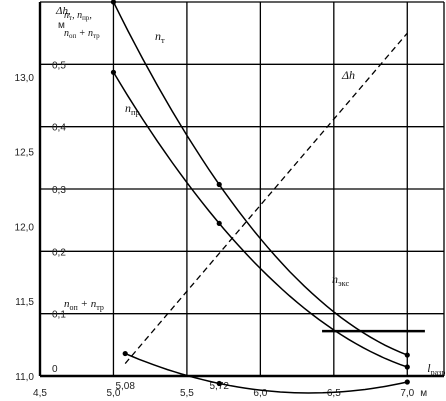  Describe the element at coordinates (59, 128) in the screenshot. I see `dh-tick-label: 0,4` at that location.